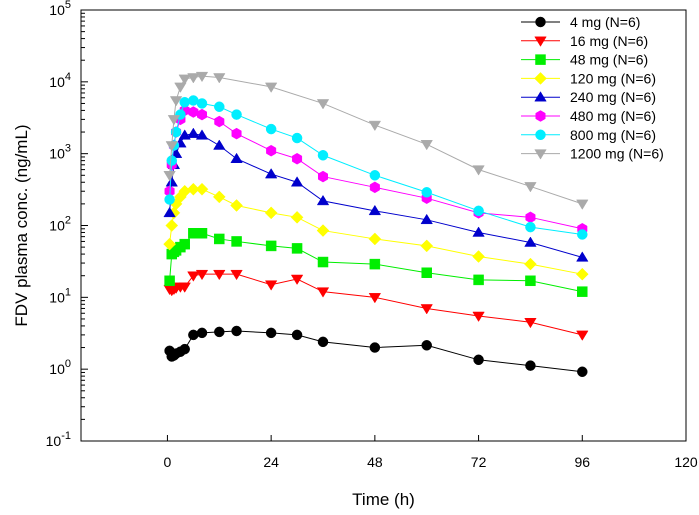 The height and width of the screenshot is (515, 699). What do you see at coordinates (686, 462) in the screenshot?
I see `x-tick-label: 120` at bounding box center [686, 462].